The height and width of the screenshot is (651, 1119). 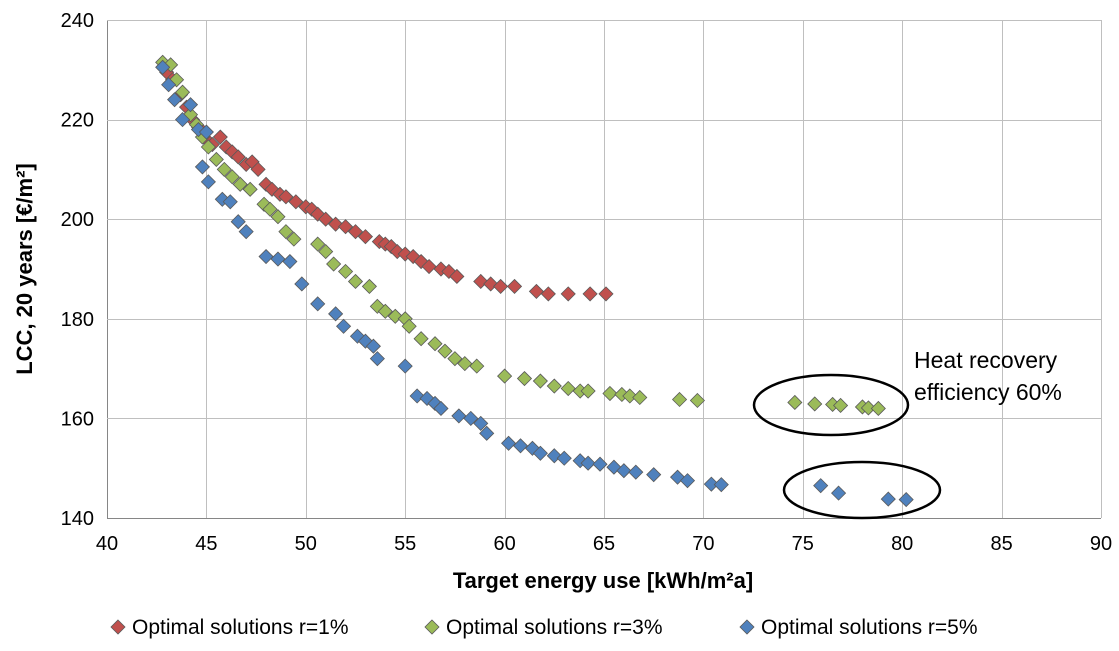 What do you see at coordinates (77, 220) in the screenshot?
I see `y-tick-label: 200` at bounding box center [77, 220].